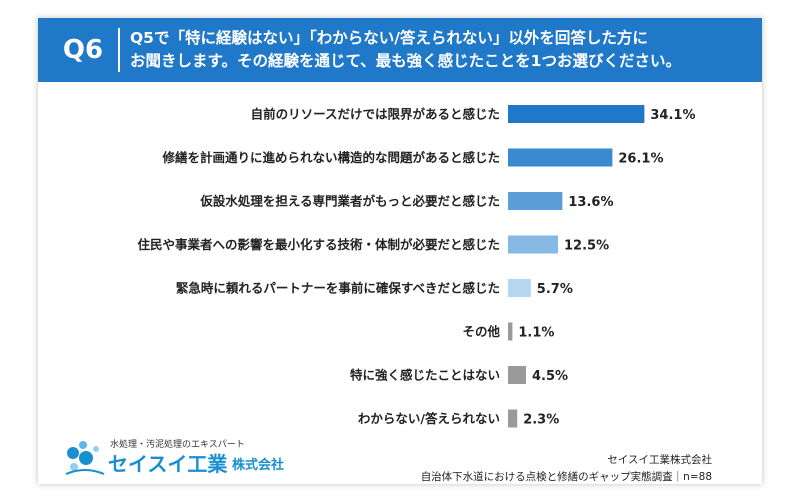  I want to click on value-label: 2.3%, so click(541, 420).